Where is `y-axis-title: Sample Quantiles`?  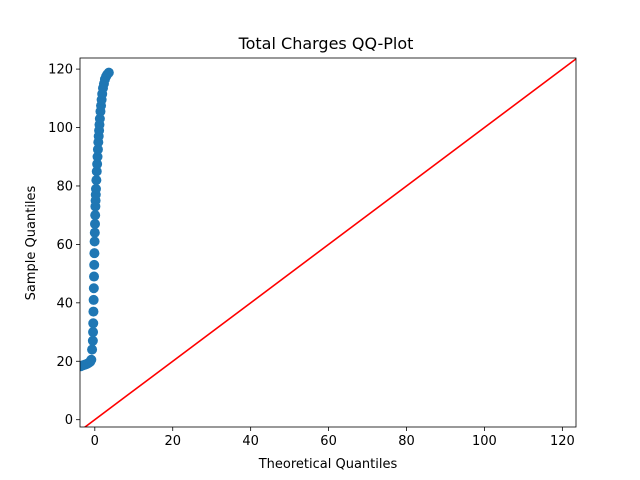 y-axis-title: Sample Quantiles is located at coordinates (31, 242).